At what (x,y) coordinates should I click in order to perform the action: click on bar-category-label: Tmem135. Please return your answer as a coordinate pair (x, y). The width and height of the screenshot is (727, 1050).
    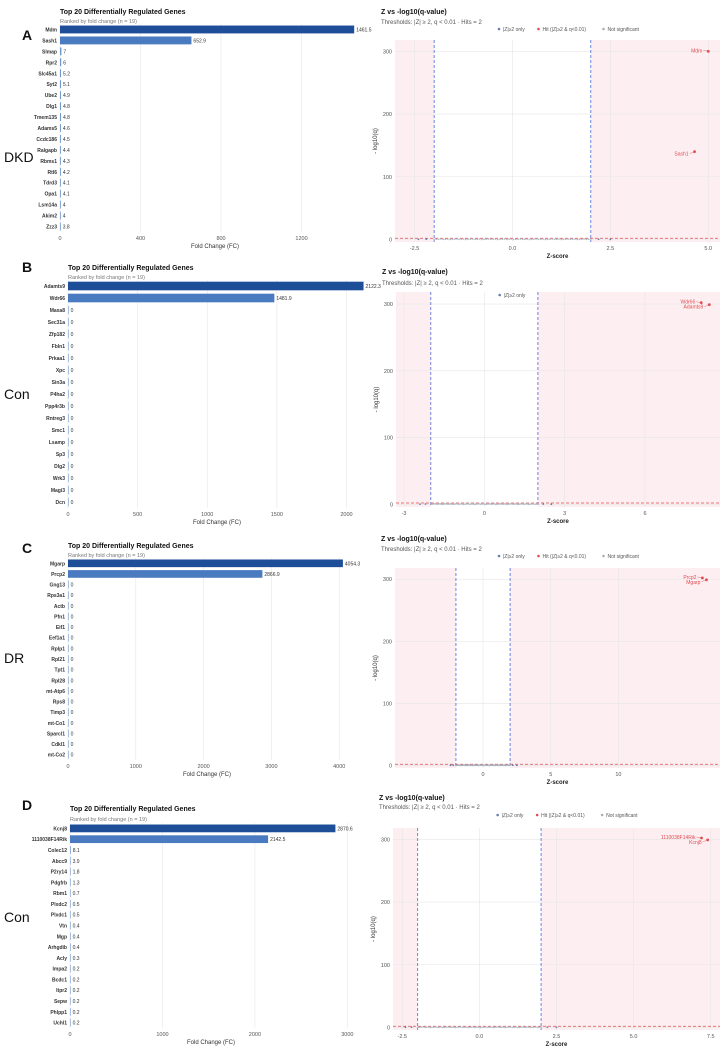
    Looking at the image, I should click on (45, 118).